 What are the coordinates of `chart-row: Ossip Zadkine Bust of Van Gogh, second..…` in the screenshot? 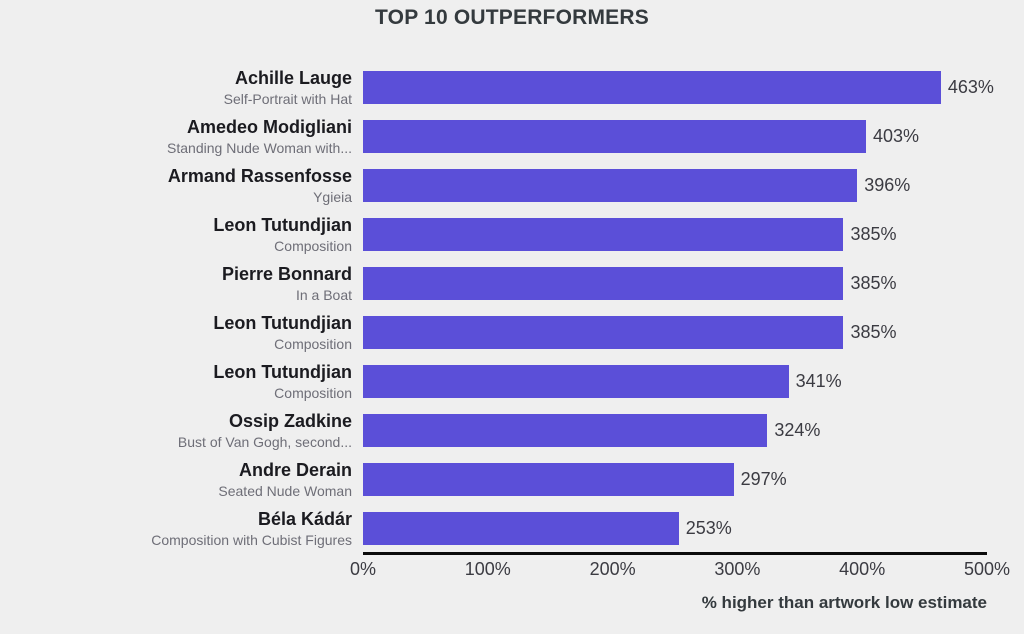 It's located at (512, 430).